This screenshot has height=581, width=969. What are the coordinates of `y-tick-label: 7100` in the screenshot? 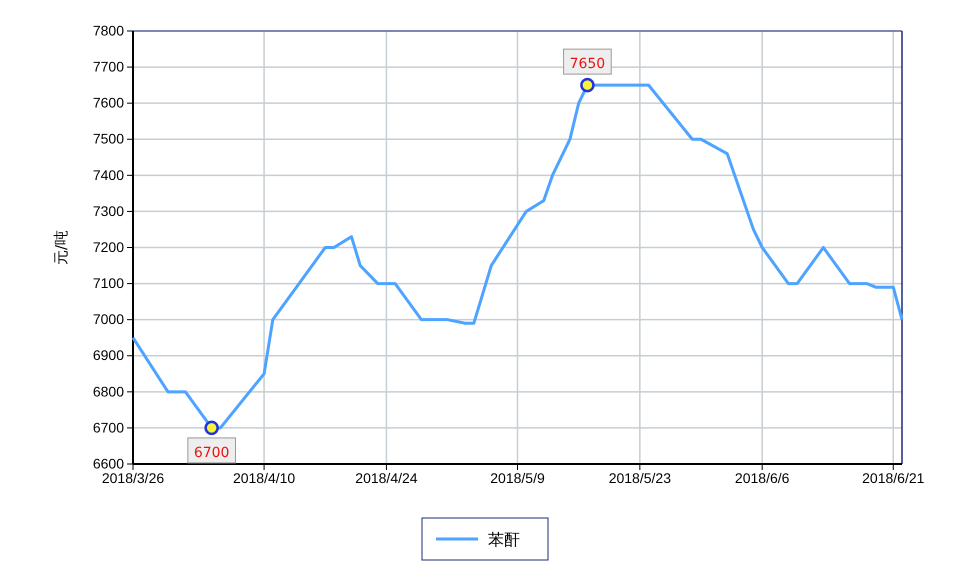 It's located at (108, 283).